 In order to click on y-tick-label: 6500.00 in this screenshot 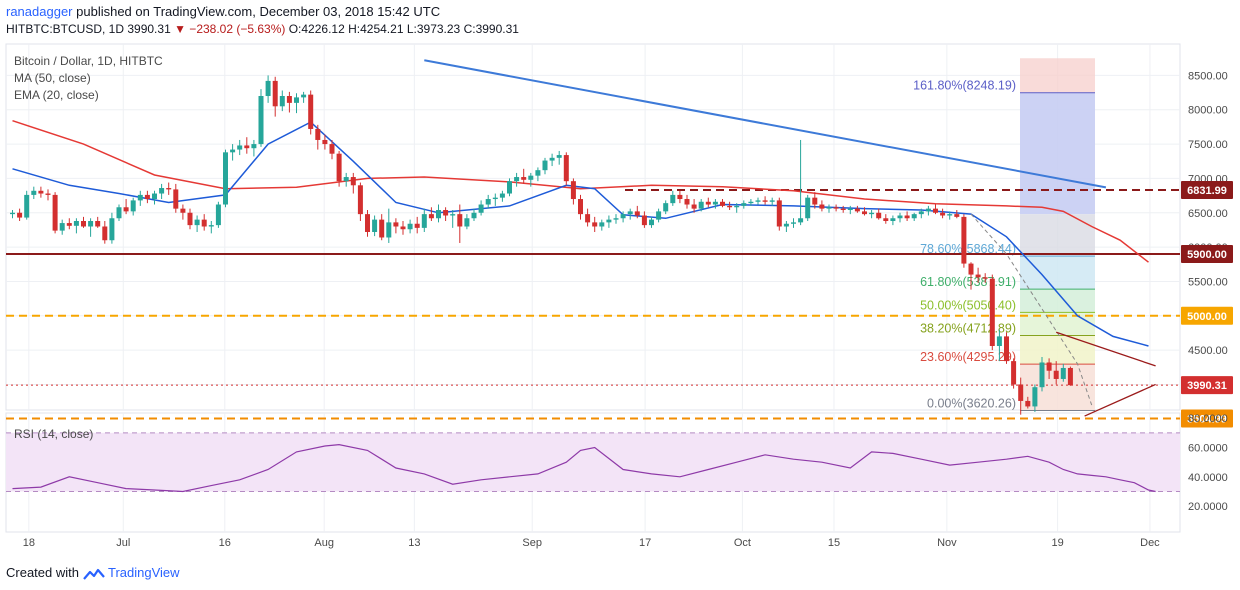, I will do `click(1208, 214)`.